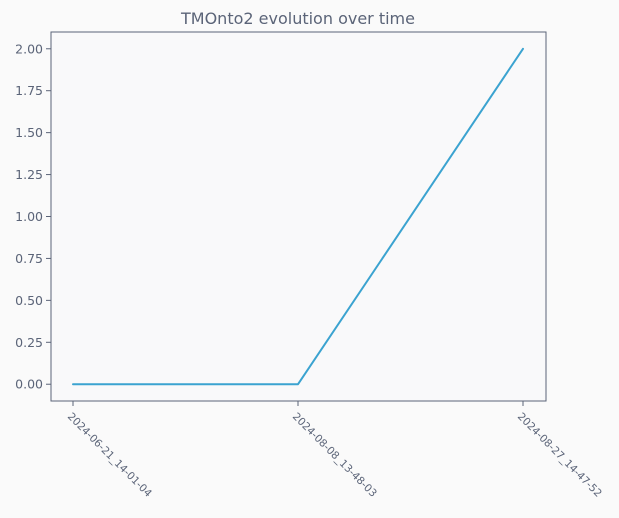  I want to click on y-tick-label: 0.75, so click(29, 258).